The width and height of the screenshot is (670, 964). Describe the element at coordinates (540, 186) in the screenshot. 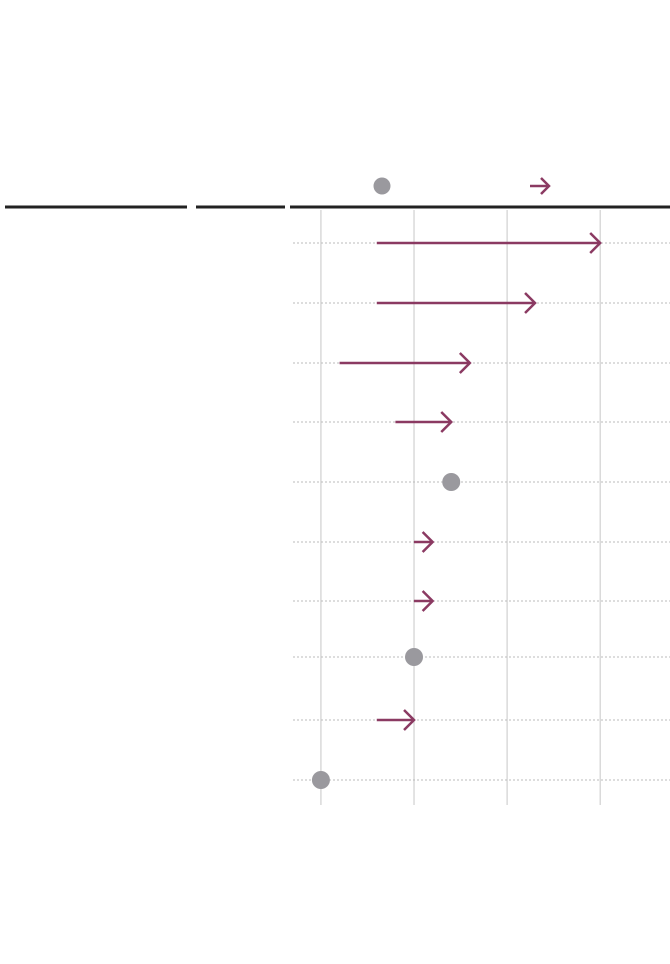

I see `legend-arrow` at that location.